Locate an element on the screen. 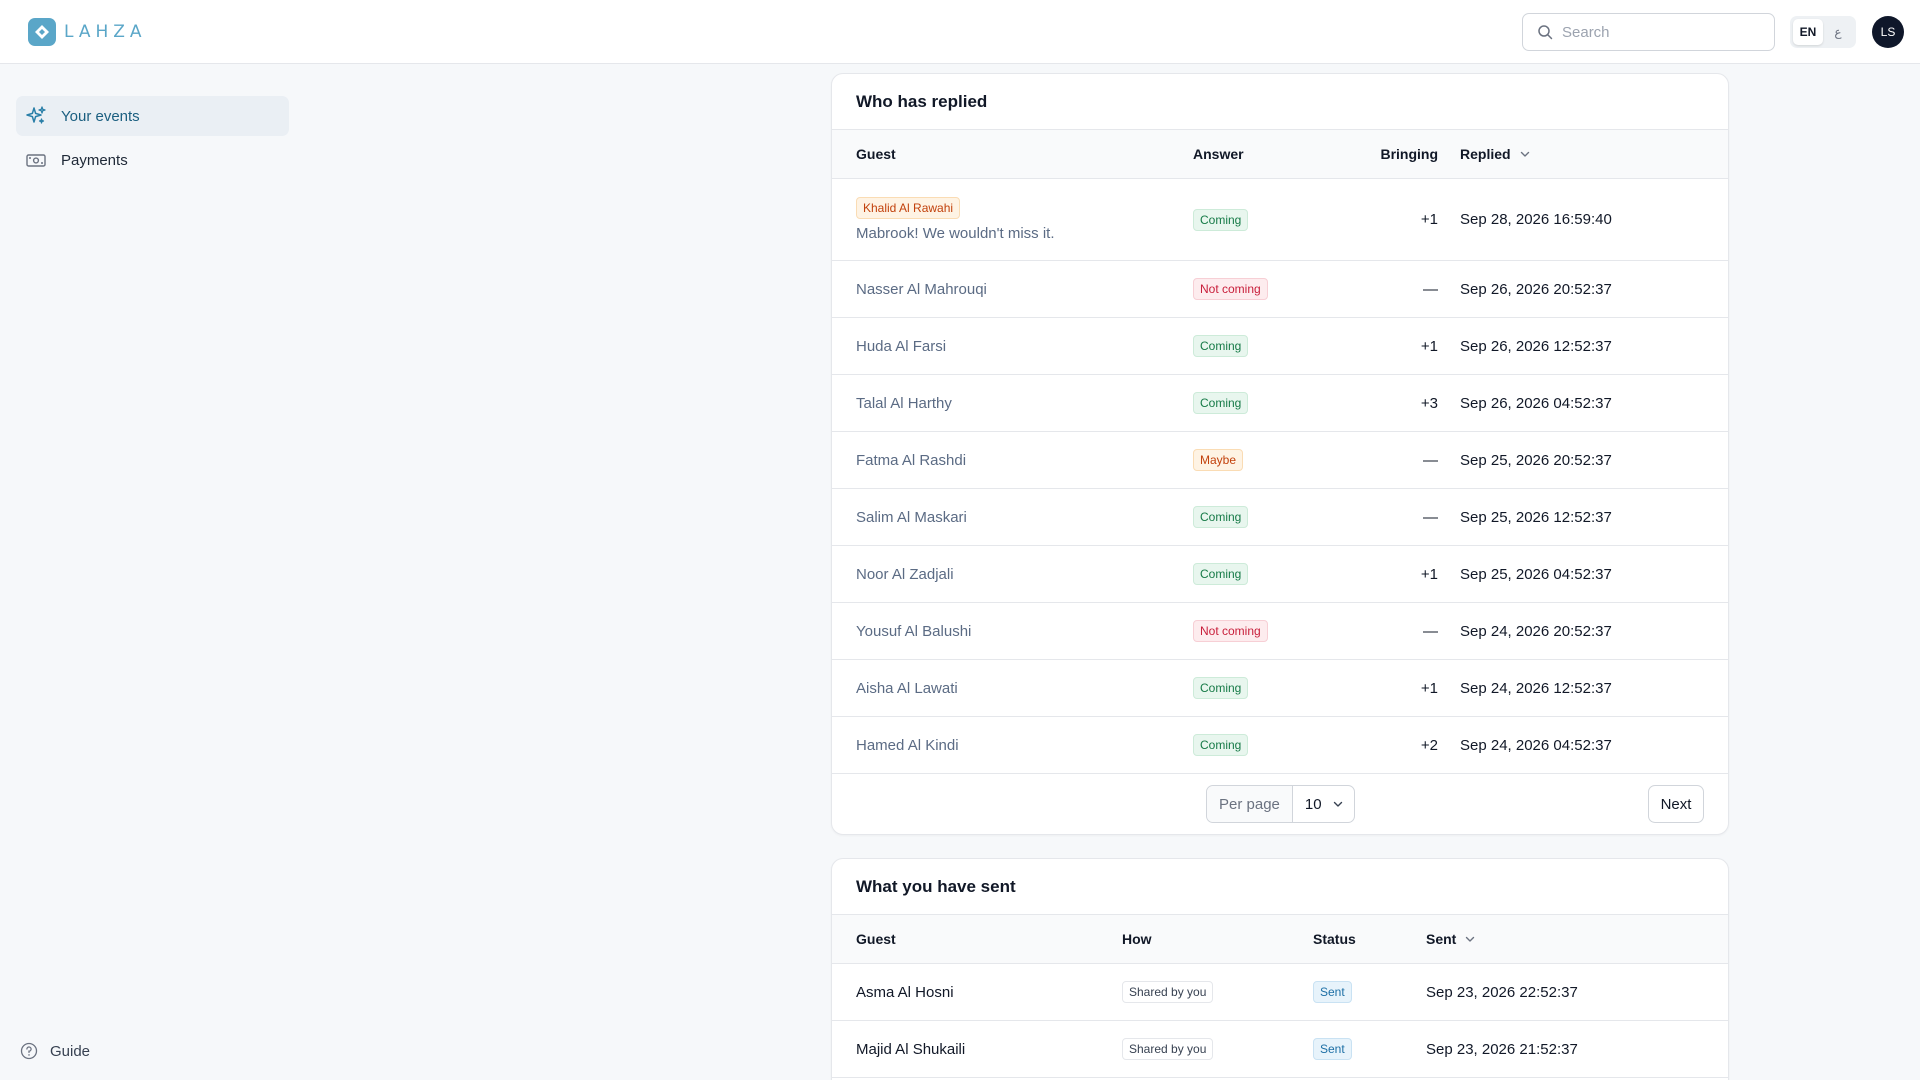 The image size is (1920, 1080). guest-name: Majid Al Shukaili is located at coordinates (911, 1049).